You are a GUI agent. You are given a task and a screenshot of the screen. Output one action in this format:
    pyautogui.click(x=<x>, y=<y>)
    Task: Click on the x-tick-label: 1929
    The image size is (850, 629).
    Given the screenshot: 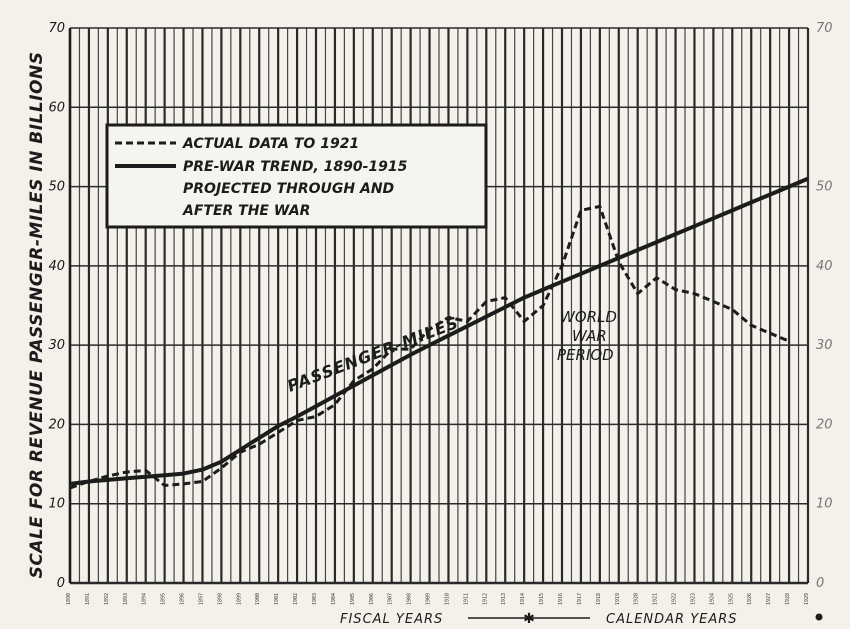 What is the action you would take?
    pyautogui.click(x=807, y=599)
    